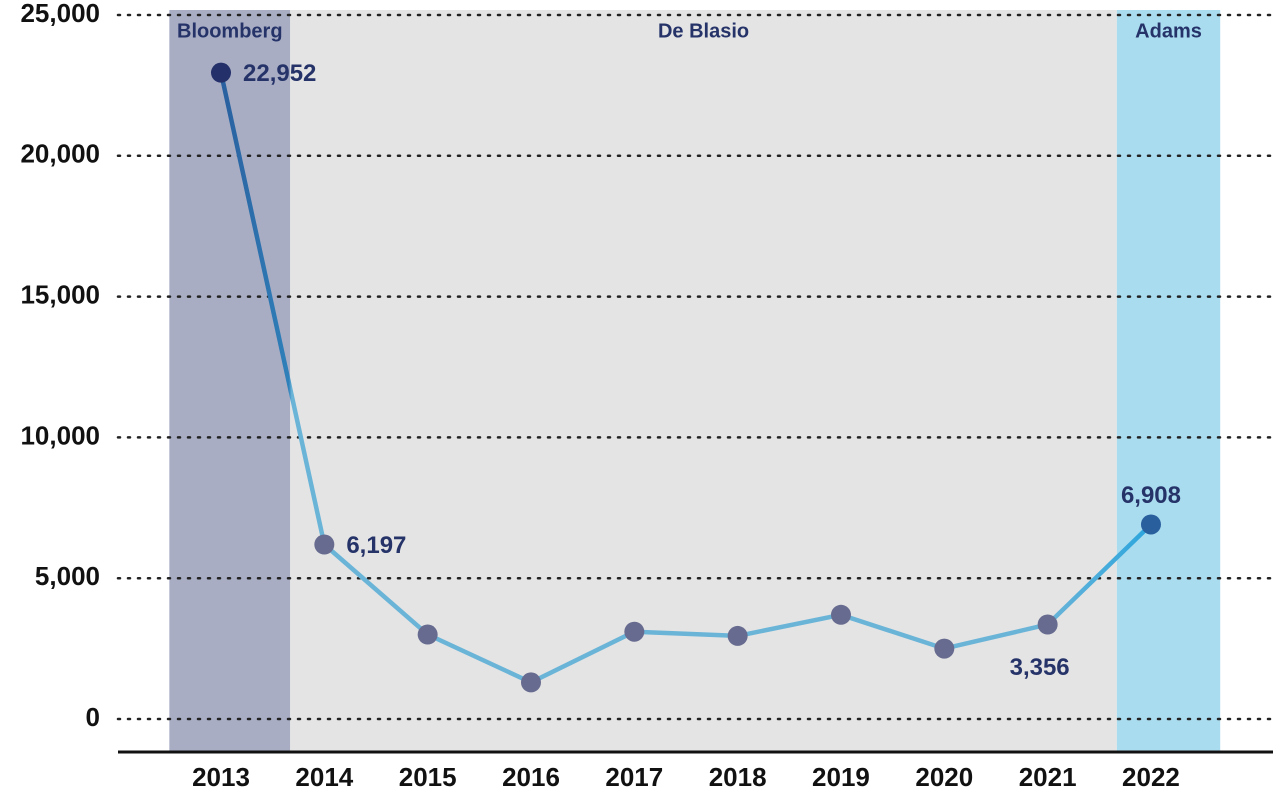 The image size is (1273, 798). What do you see at coordinates (93, 717) in the screenshot?
I see `y-tick-label: 0` at bounding box center [93, 717].